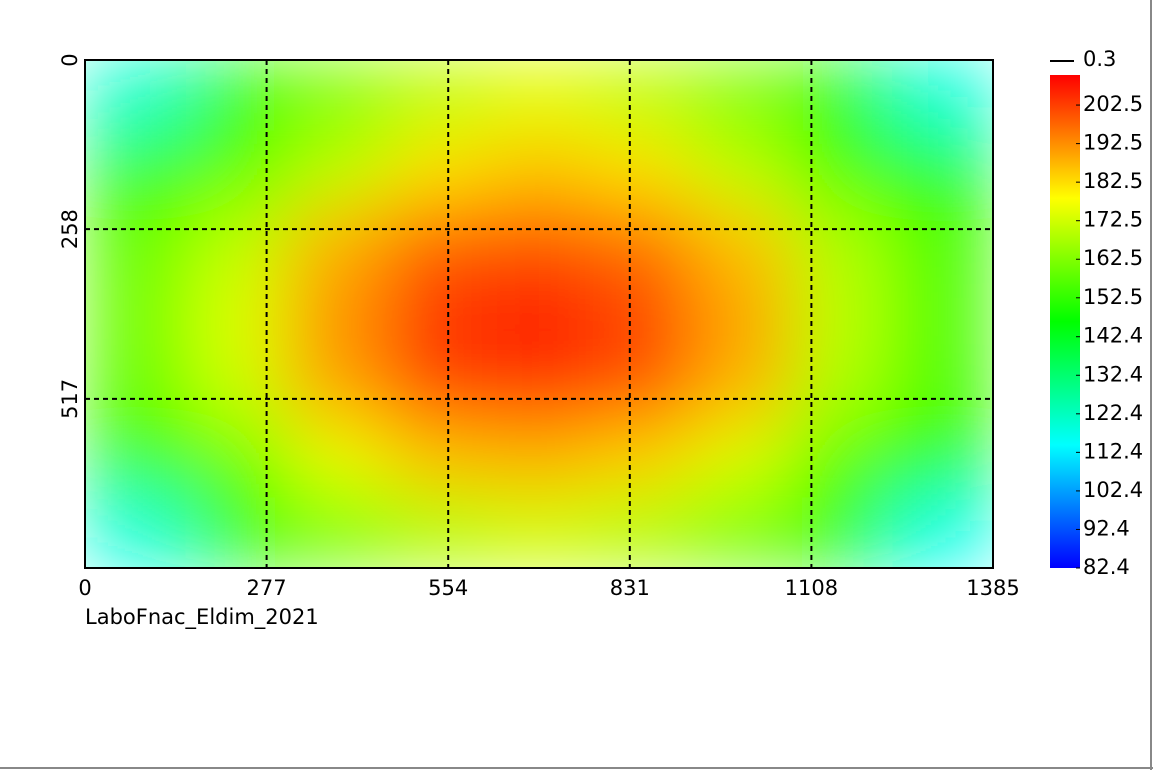  I want to click on marker-label: 0.3, so click(1099, 59).